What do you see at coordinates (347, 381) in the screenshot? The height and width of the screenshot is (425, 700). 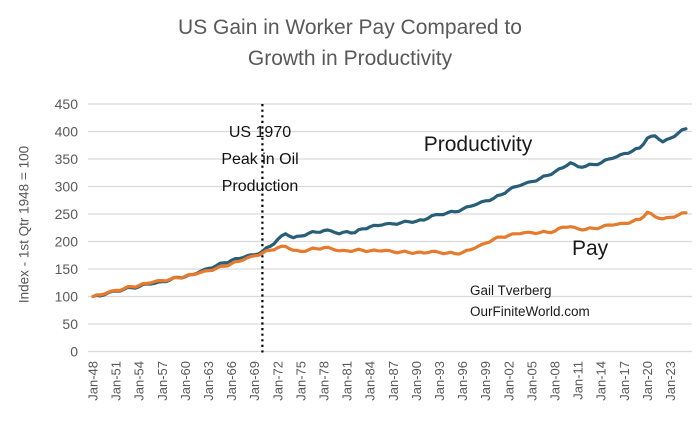 I see `x-tick-label: Jan-81` at bounding box center [347, 381].